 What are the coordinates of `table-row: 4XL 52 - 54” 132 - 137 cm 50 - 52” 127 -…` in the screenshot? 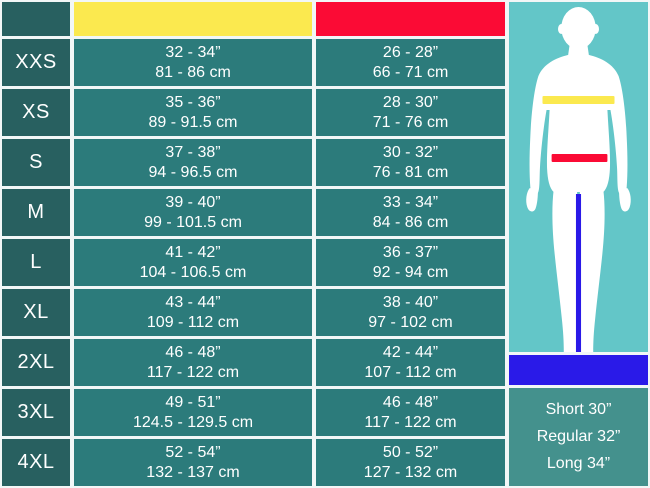 It's located at (253, 462).